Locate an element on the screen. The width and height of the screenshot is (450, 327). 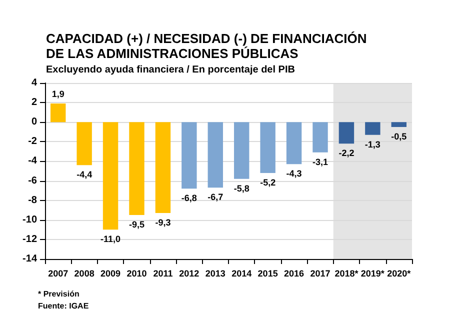
text: * Previsión is located at coordinates (59, 294).